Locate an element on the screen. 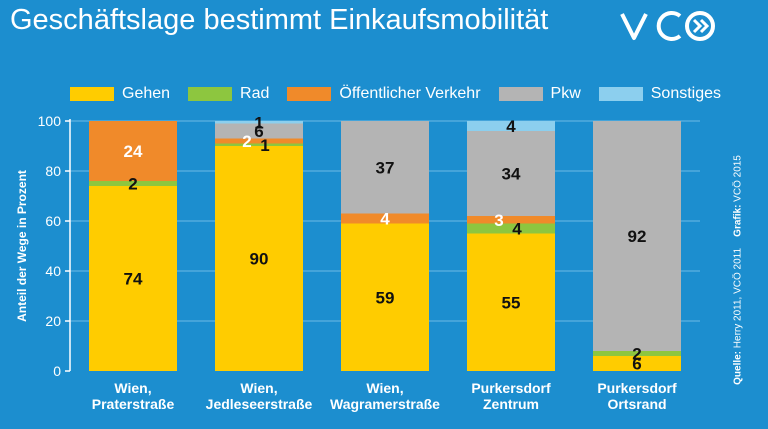 This screenshot has height=429, width=768. data-label: 74 is located at coordinates (133, 279).